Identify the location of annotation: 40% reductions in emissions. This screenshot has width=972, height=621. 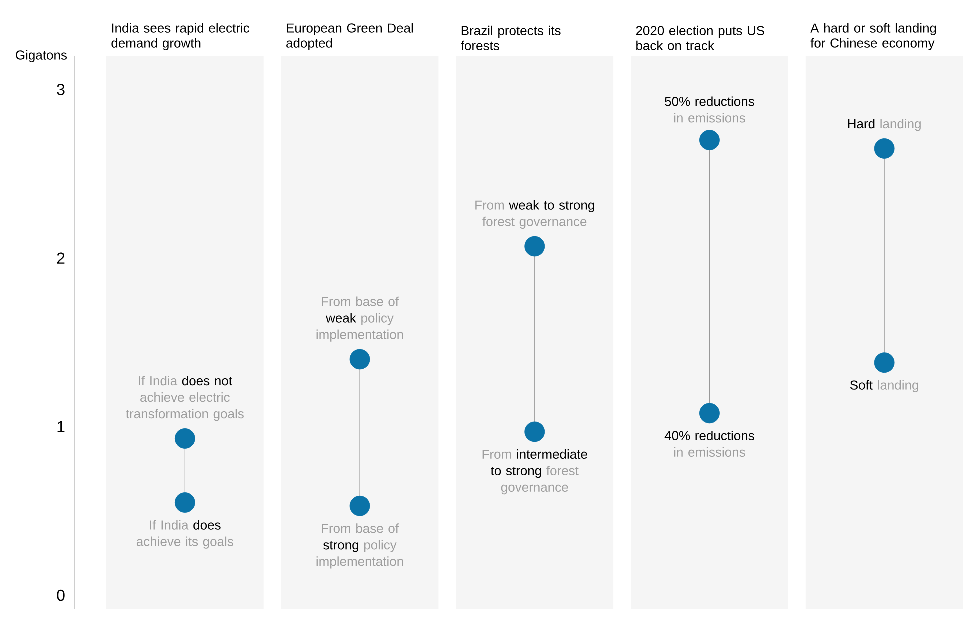
(709, 443).